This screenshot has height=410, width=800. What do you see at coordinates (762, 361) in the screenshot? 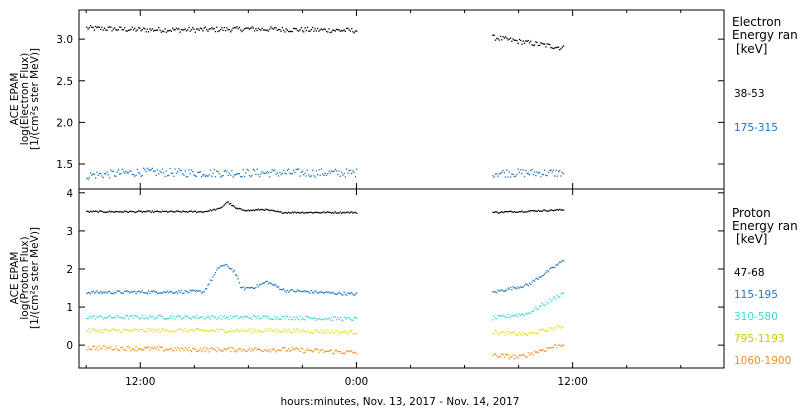
I see `proton-legend-entry: 1060-1900` at bounding box center [762, 361].